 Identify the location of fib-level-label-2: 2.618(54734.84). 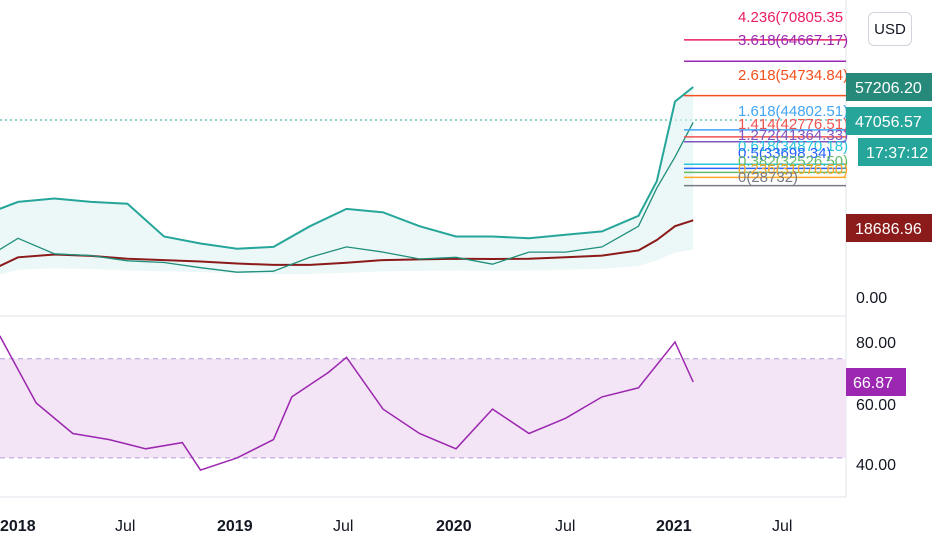
(793, 75).